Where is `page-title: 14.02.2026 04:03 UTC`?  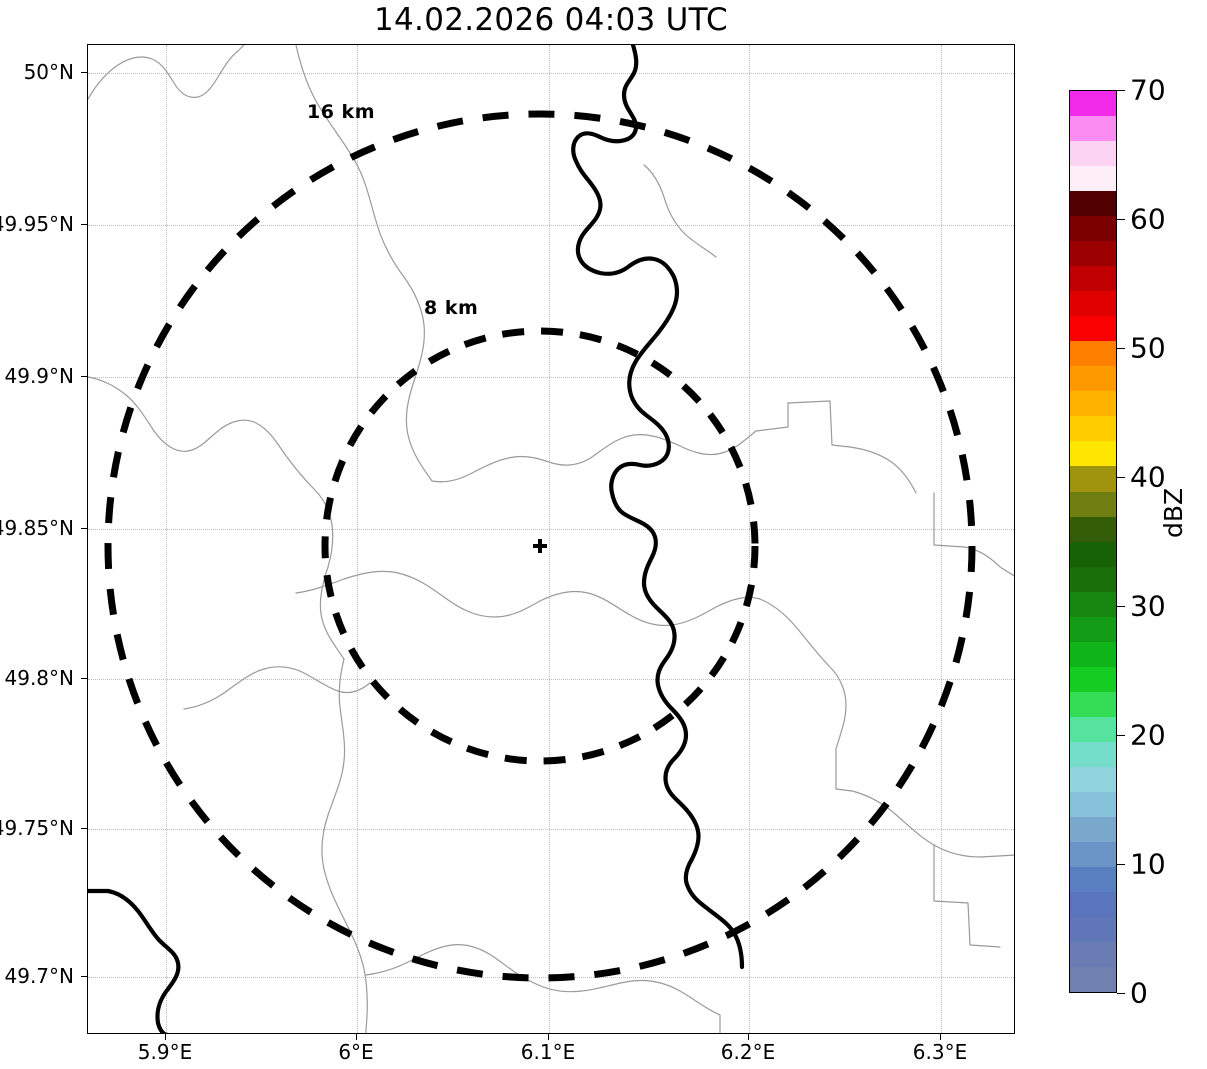 page-title: 14.02.2026 04:03 UTC is located at coordinates (551, 20).